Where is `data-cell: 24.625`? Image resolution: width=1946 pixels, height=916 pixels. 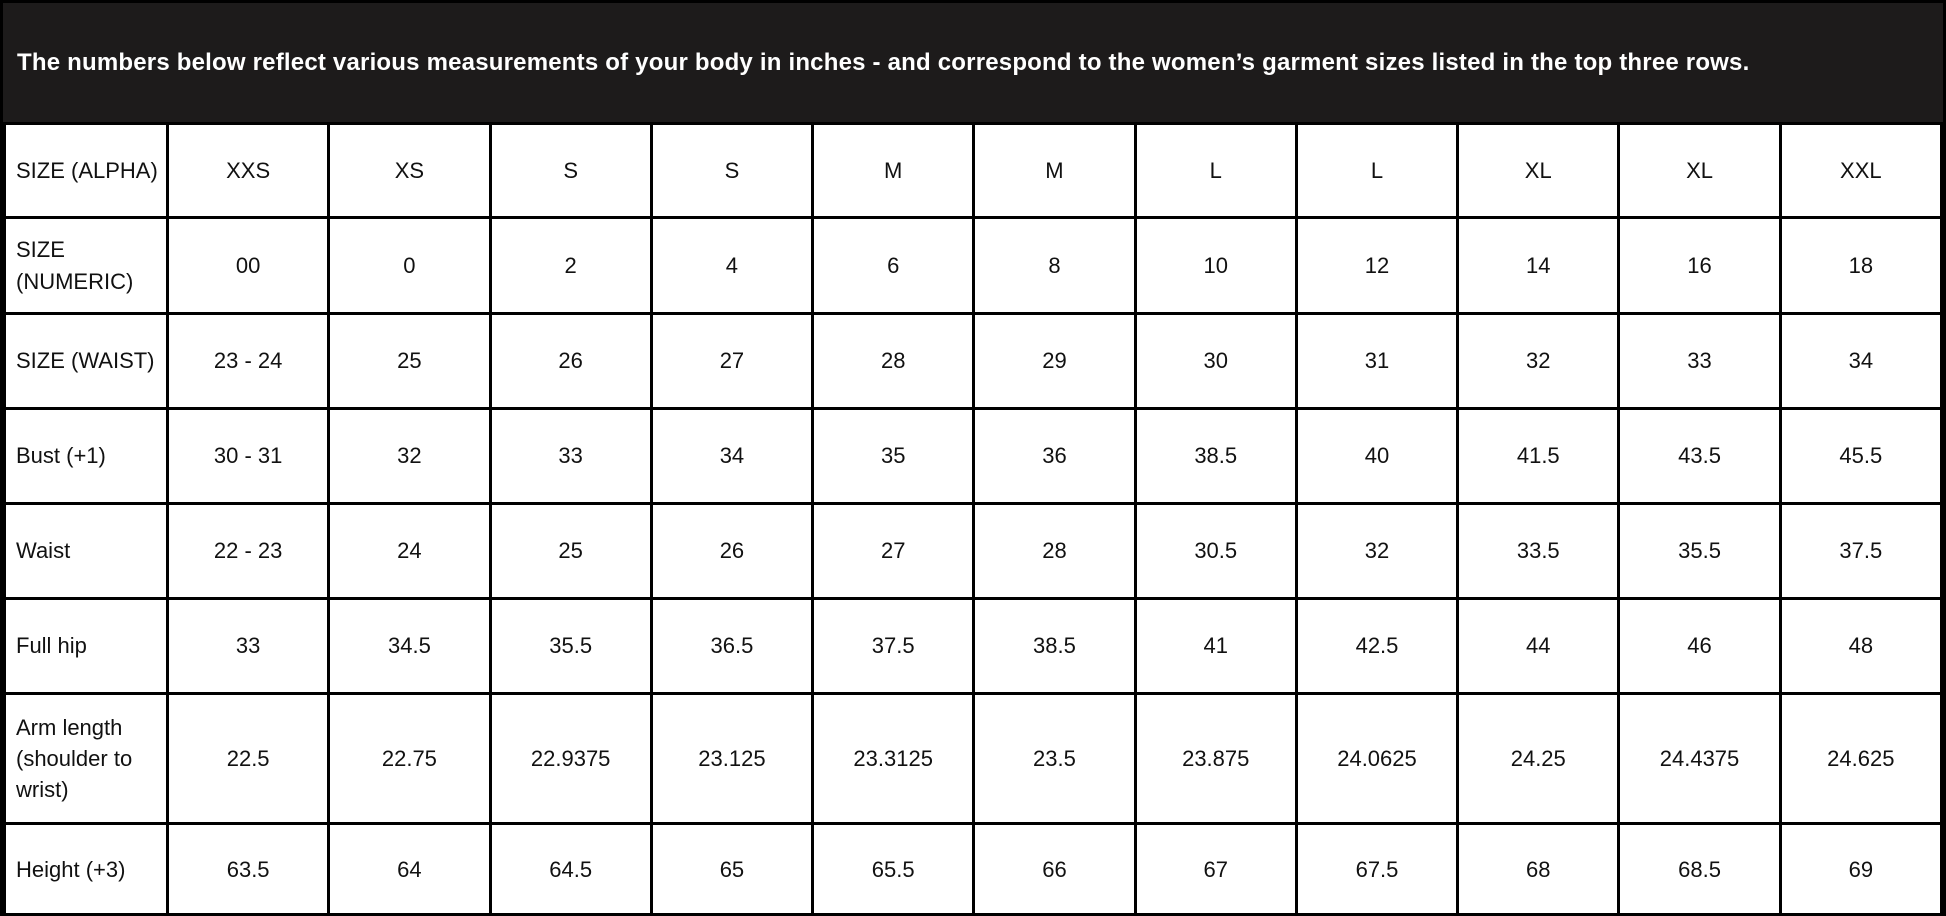
data-cell: 24.625 is located at coordinates (1860, 758).